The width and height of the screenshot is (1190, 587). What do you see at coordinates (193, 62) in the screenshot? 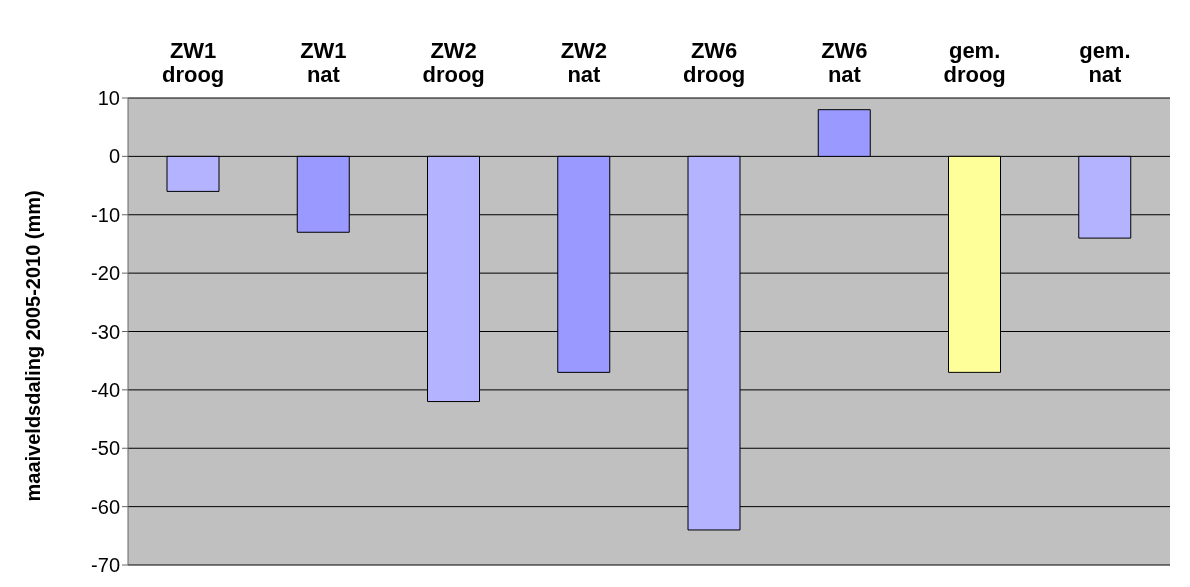
I see `x-tick-label: ZW1 droog` at bounding box center [193, 62].